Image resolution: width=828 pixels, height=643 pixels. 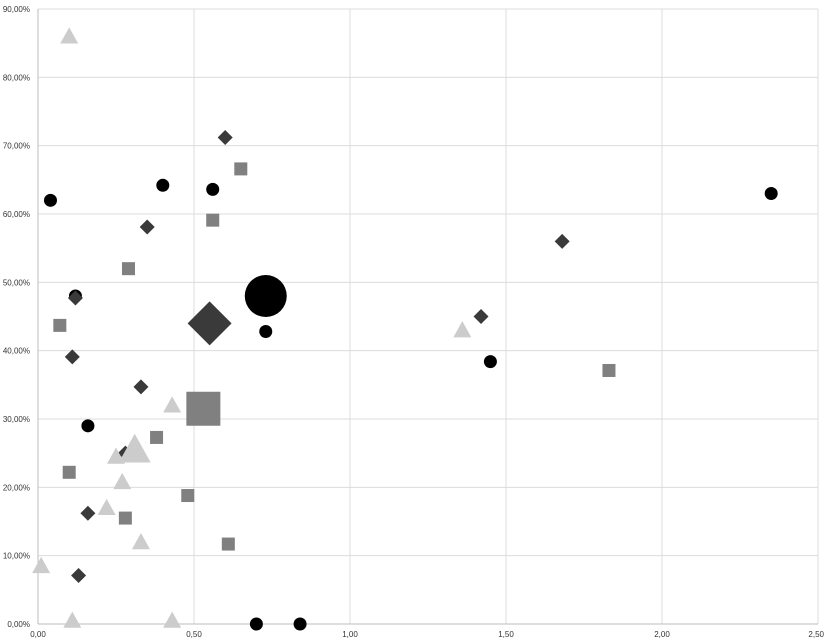 What do you see at coordinates (265, 296) in the screenshot?
I see `data-point-circle-large` at bounding box center [265, 296].